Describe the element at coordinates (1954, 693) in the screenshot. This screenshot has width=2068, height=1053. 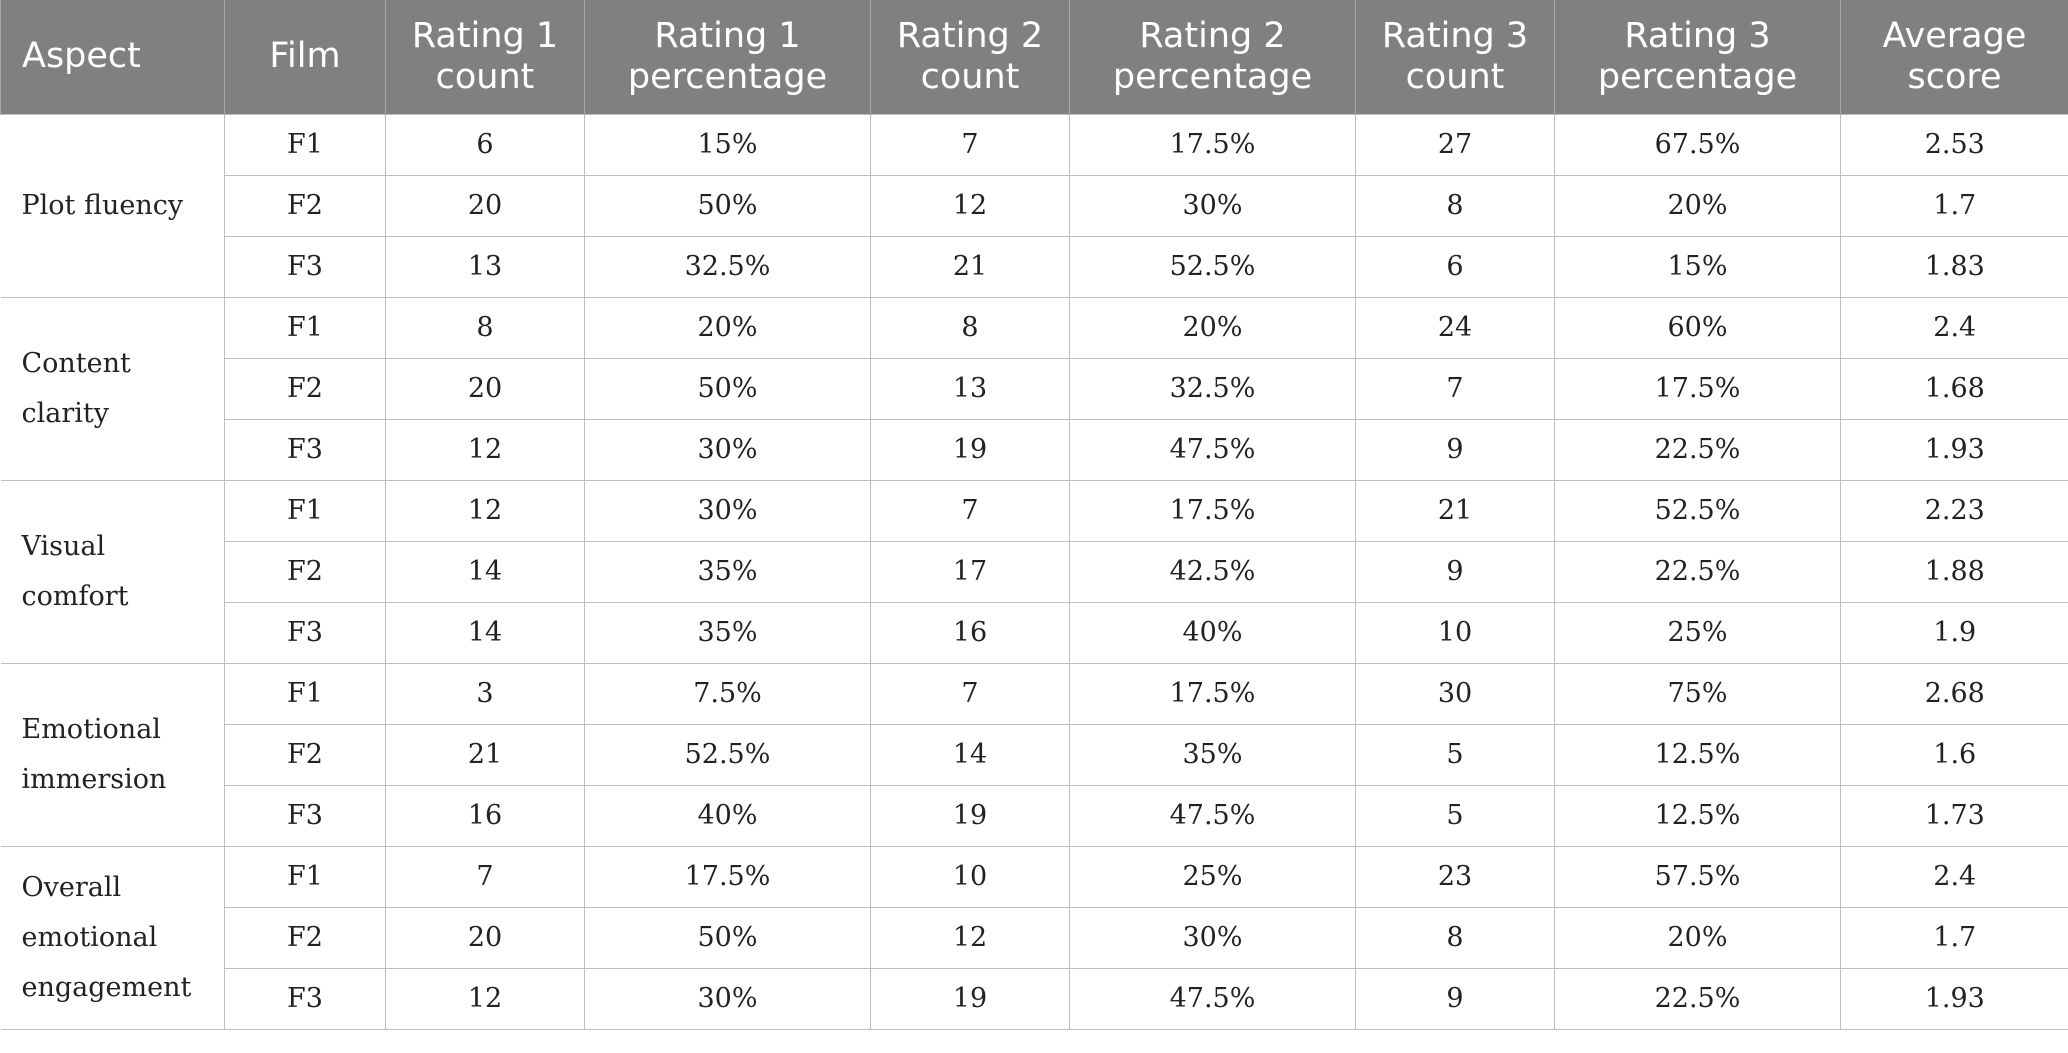
I see `average-score-cell: 2.68` at that location.